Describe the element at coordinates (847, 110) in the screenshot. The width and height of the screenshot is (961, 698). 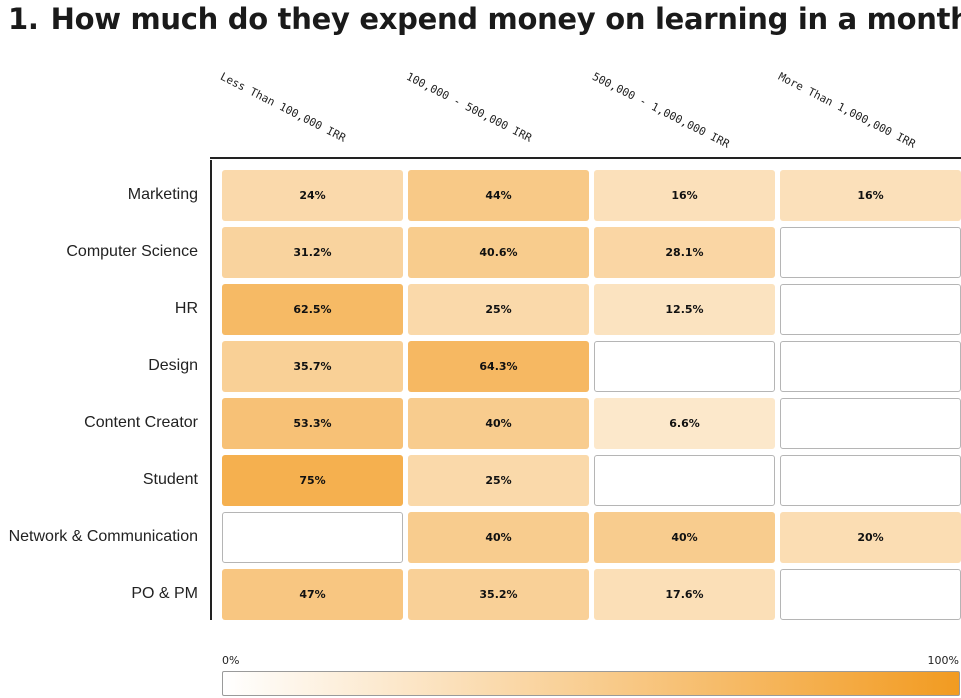
I see `column-header: More Than 1,000,000 IRR` at that location.